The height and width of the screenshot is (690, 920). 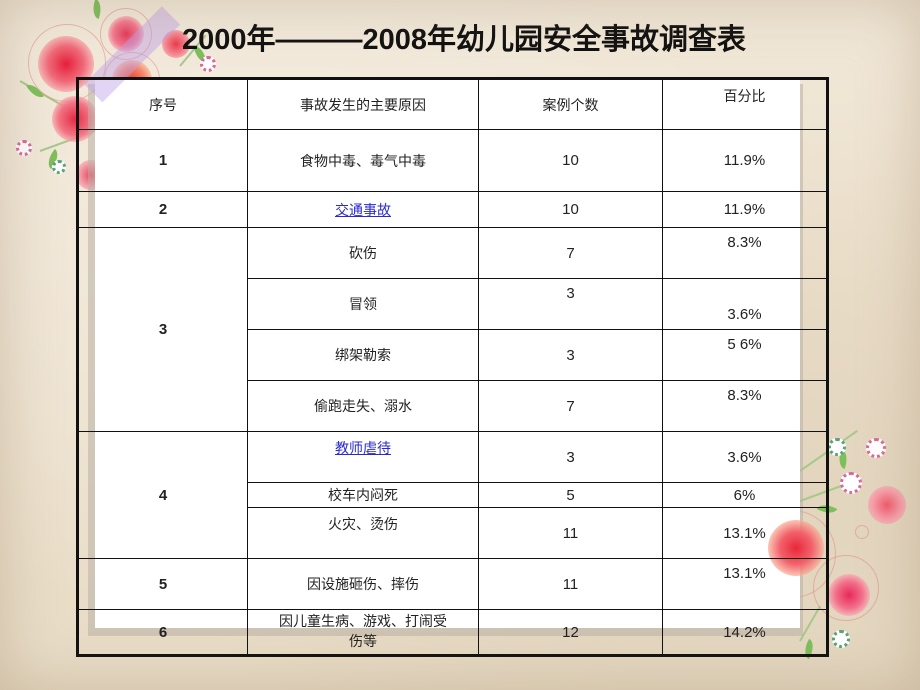 I want to click on row-cause: 冒领, so click(x=363, y=304).